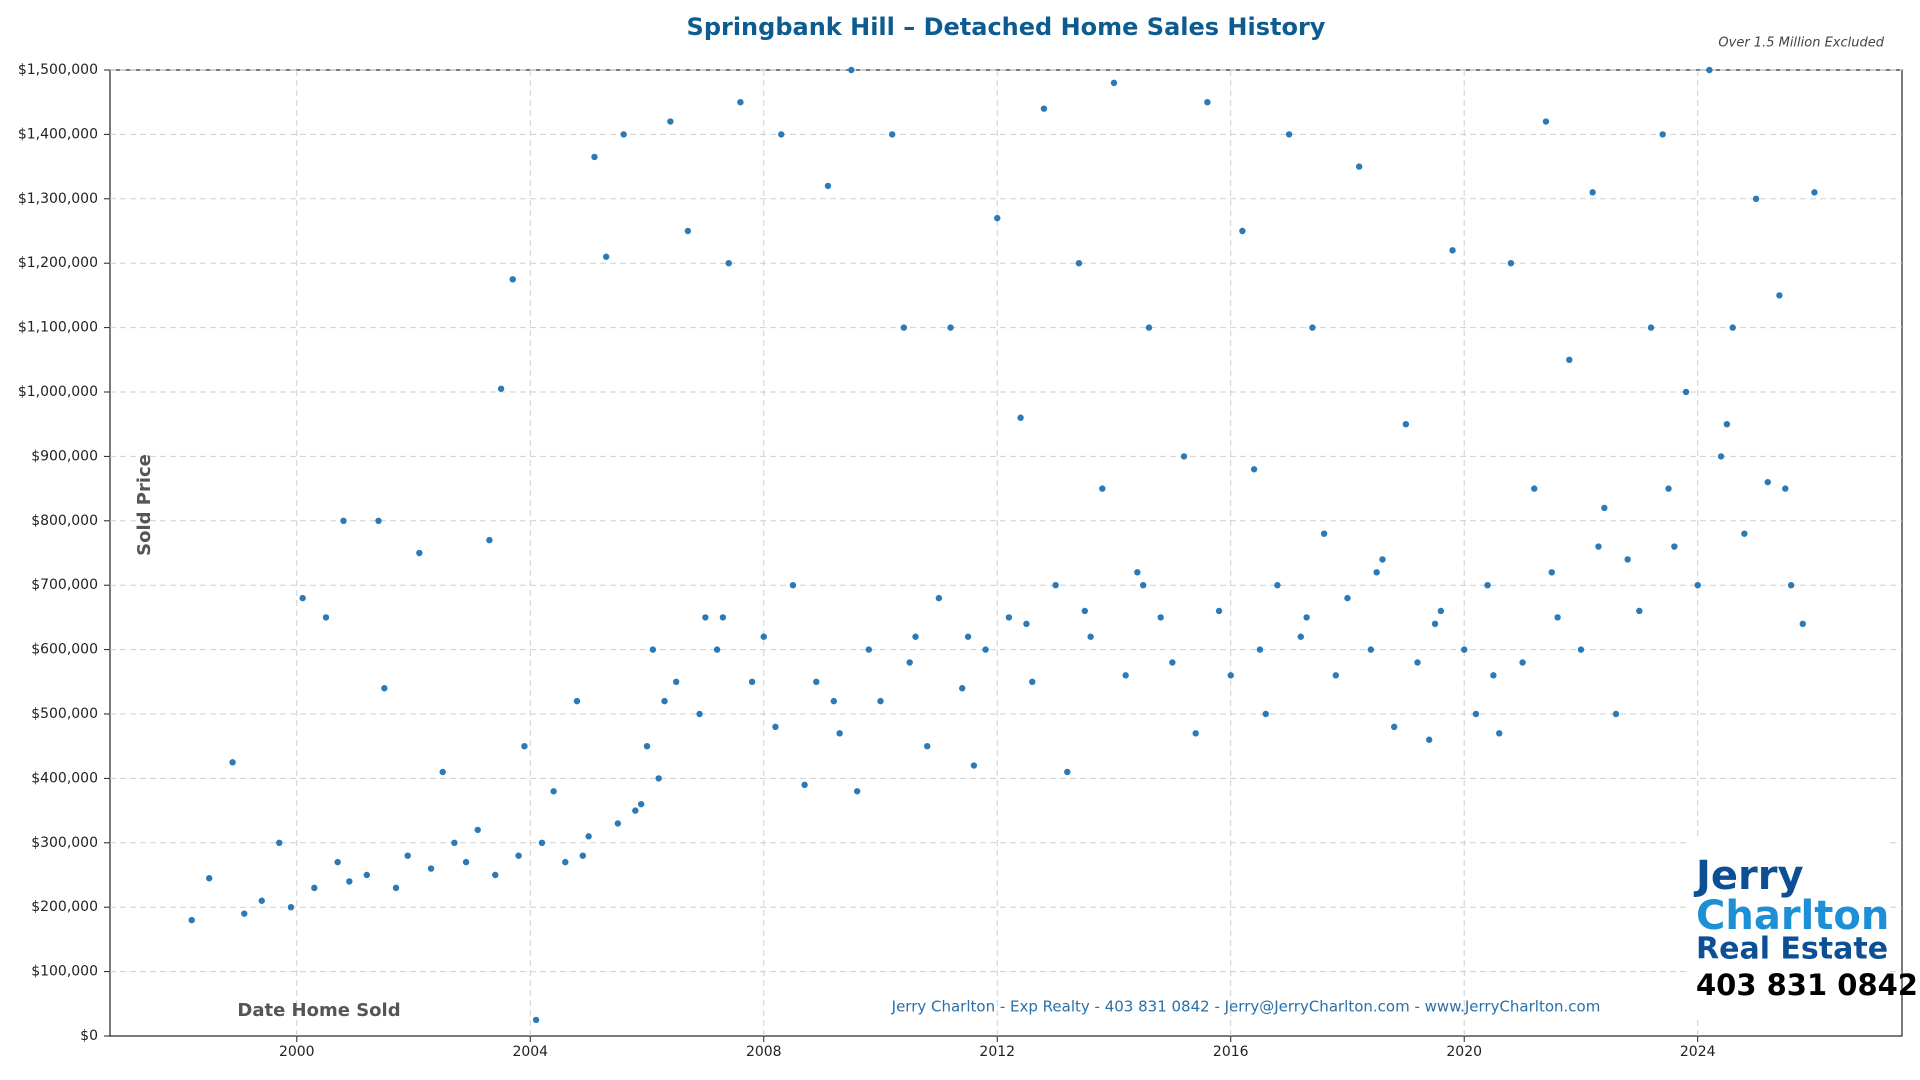  I want to click on x-tick-label: 2000, so click(297, 1052).